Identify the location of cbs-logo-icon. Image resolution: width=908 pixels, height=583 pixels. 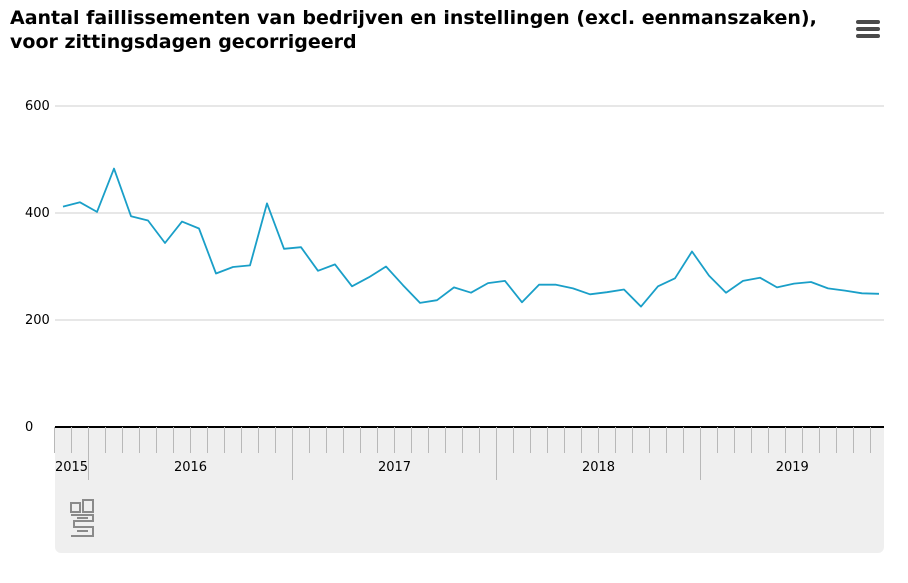
(82, 519).